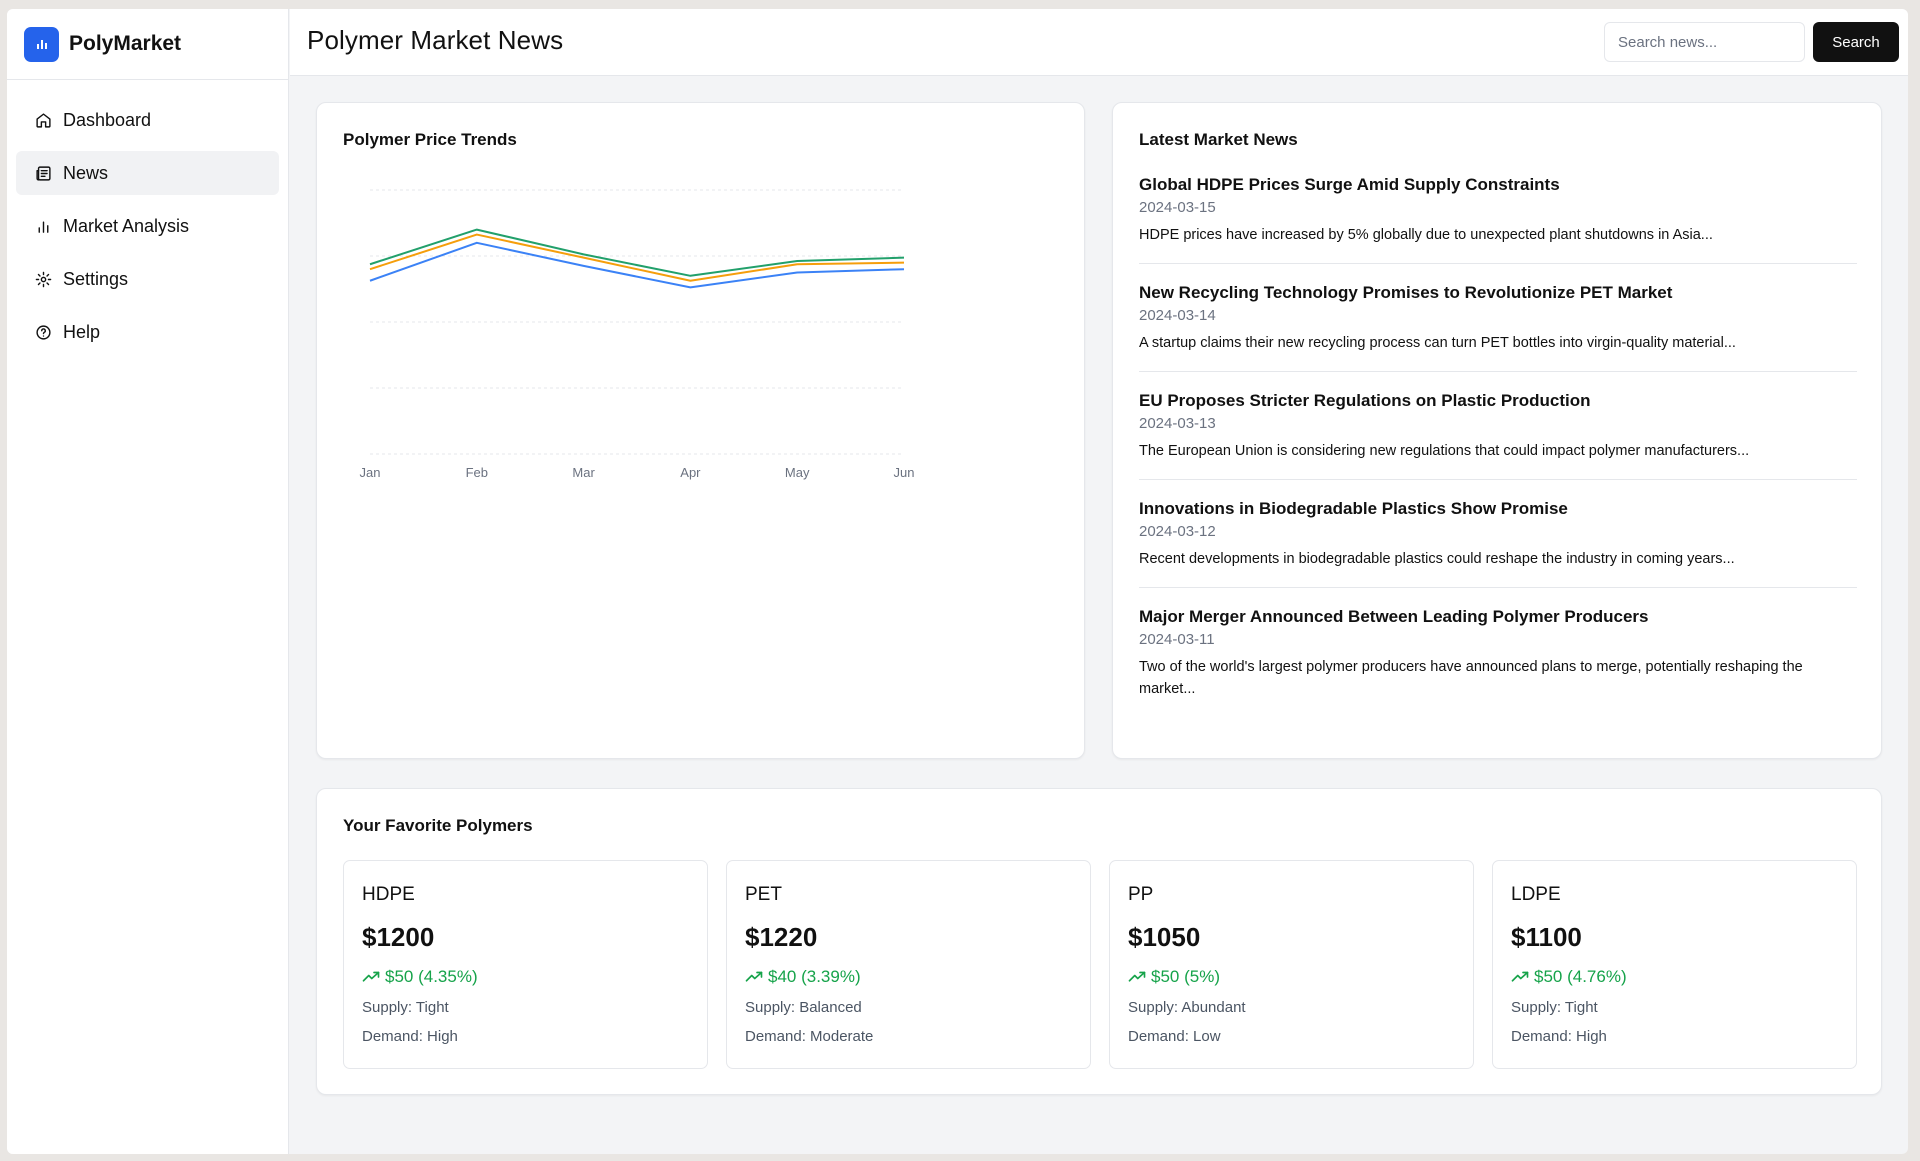 Image resolution: width=1920 pixels, height=1161 pixels. What do you see at coordinates (1177, 639) in the screenshot?
I see `news-date: 2024-03-11` at bounding box center [1177, 639].